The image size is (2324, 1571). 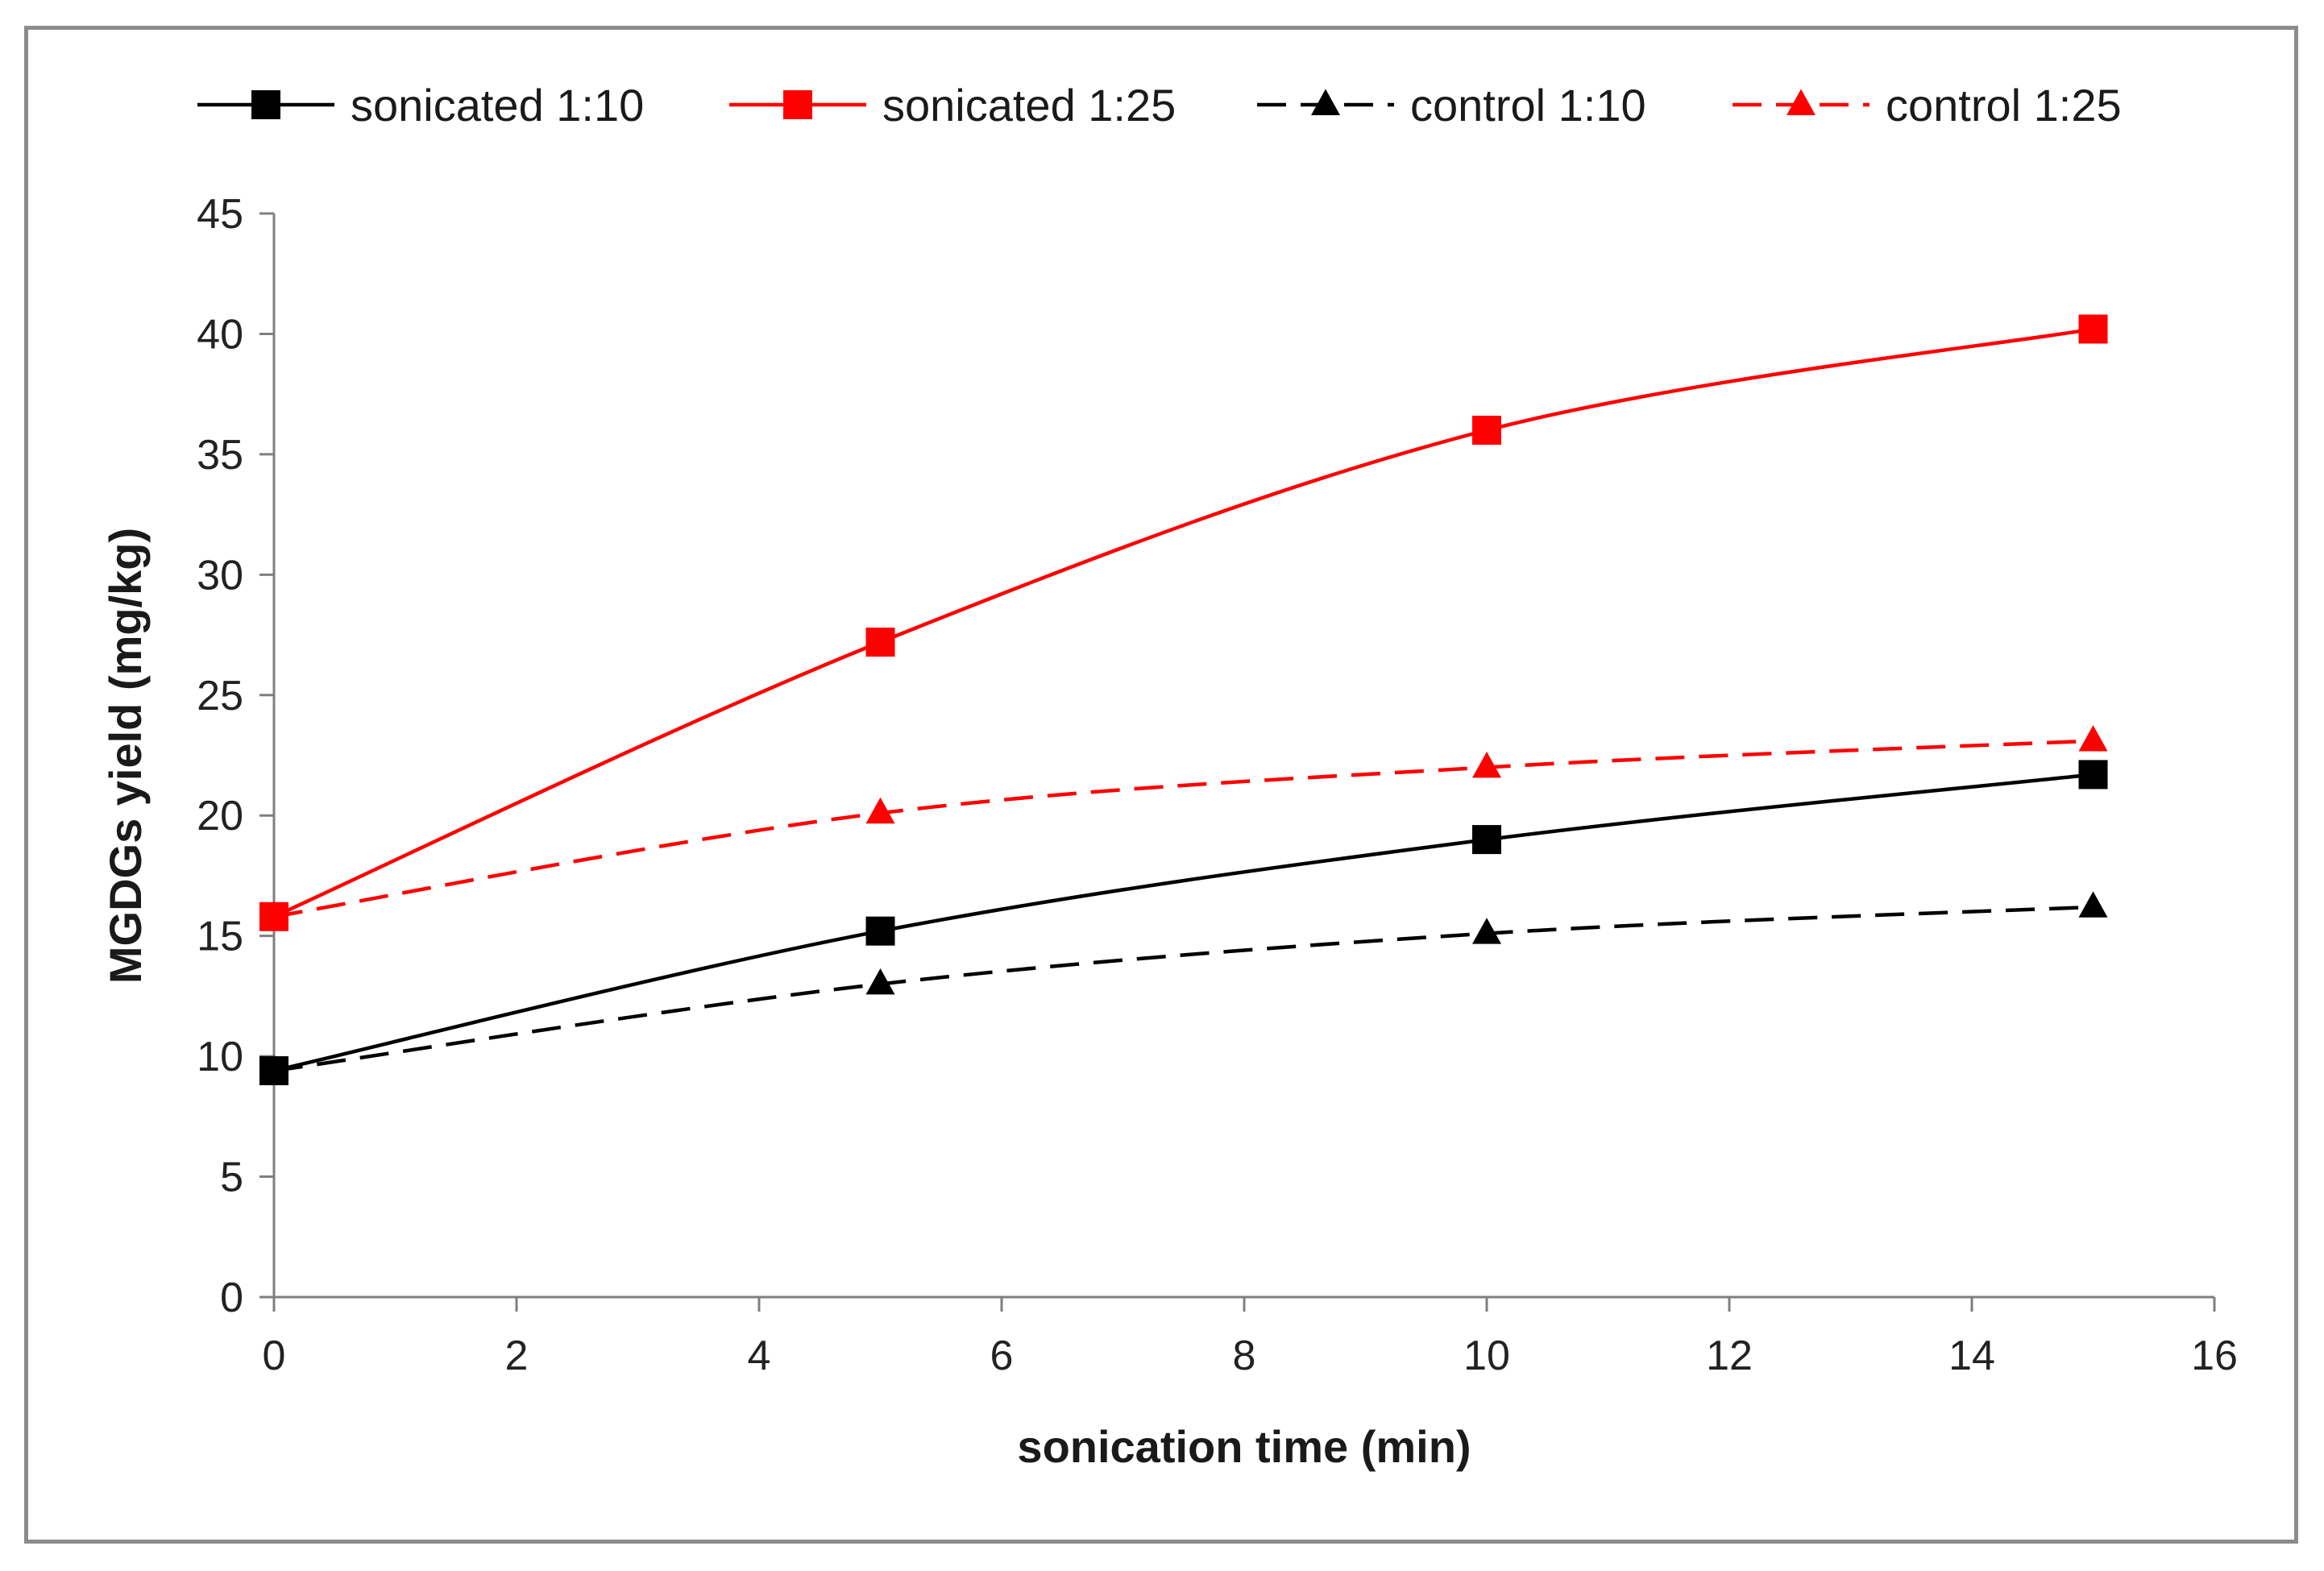 What do you see at coordinates (126, 756) in the screenshot?
I see `y-axis-title: MGDGs yield (mg/kg)` at bounding box center [126, 756].